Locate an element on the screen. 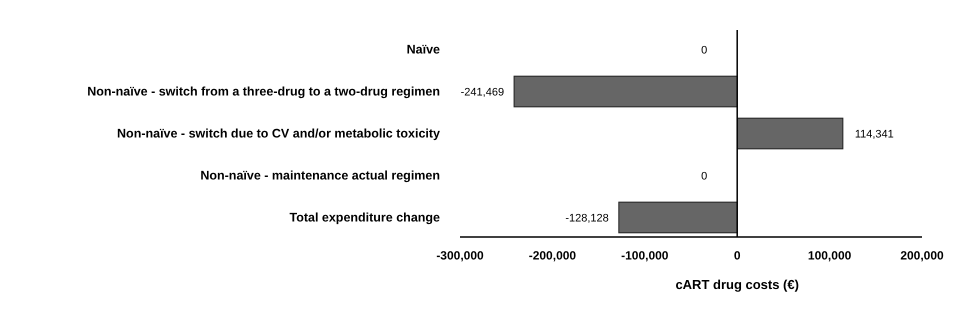 This screenshot has width=975, height=321. x-tick-label: 100,000 is located at coordinates (830, 255).